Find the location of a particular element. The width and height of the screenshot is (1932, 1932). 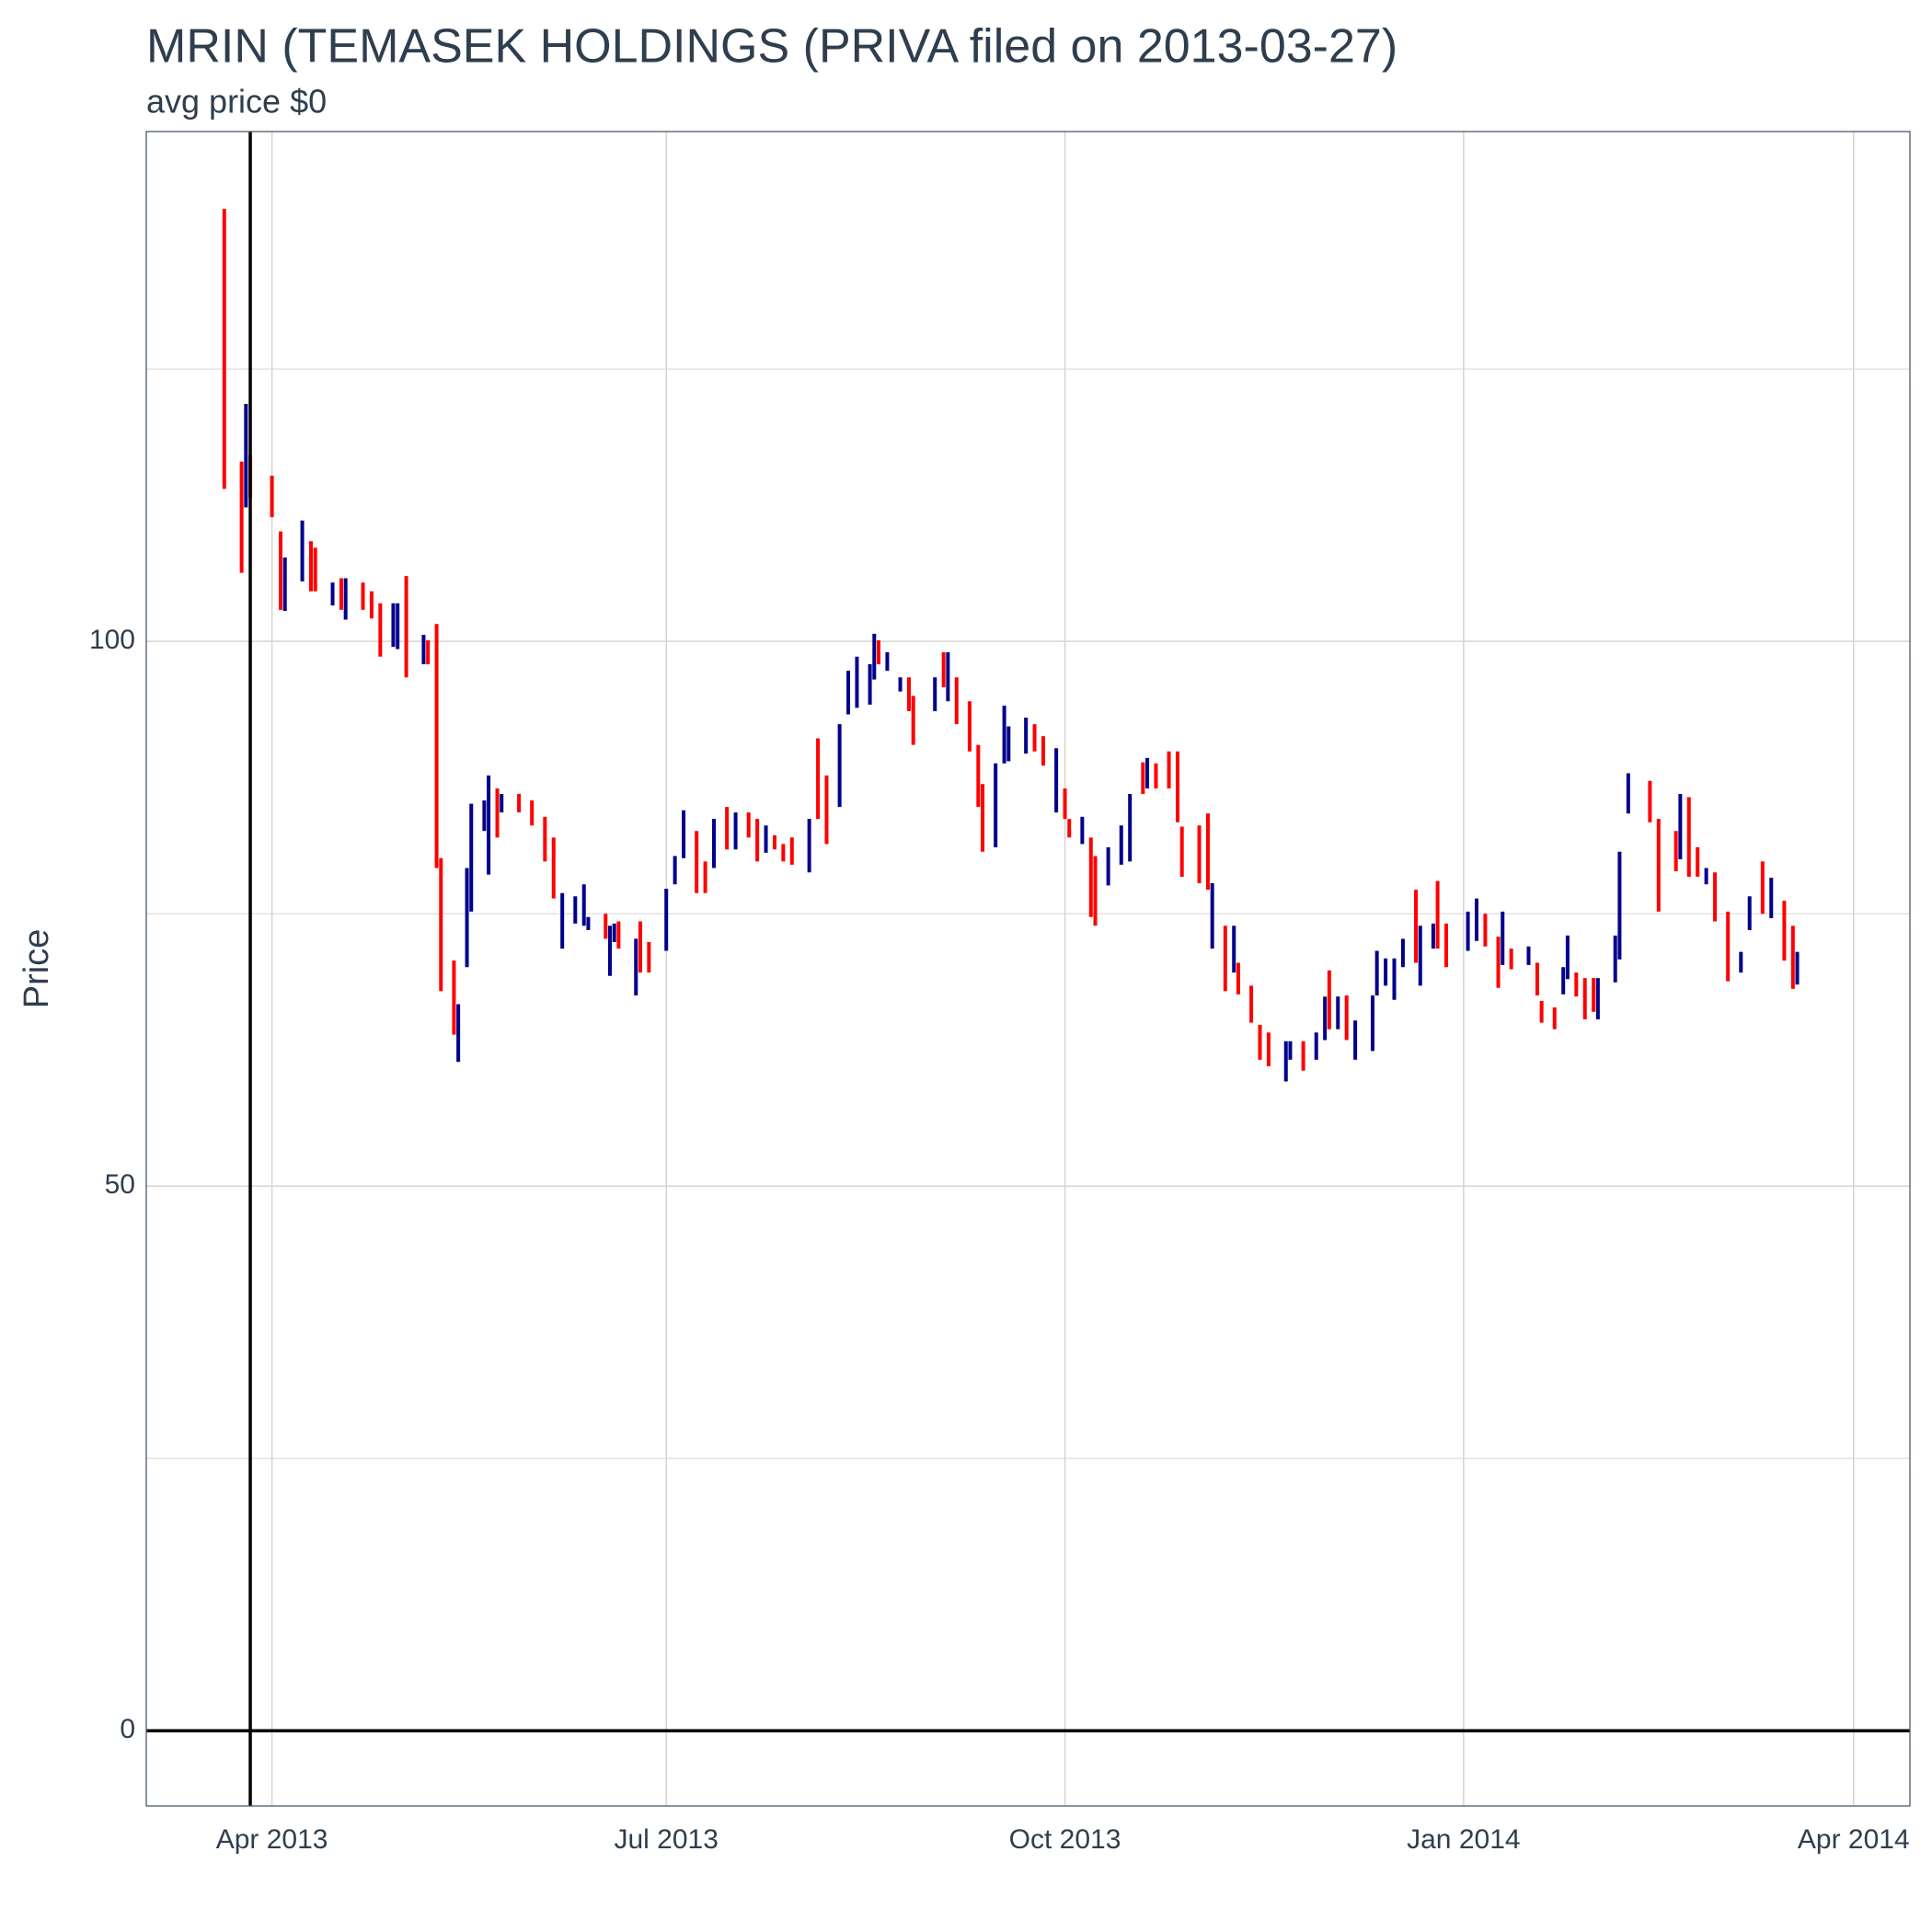

chart-subtitle: avg price $0 is located at coordinates (236, 102).